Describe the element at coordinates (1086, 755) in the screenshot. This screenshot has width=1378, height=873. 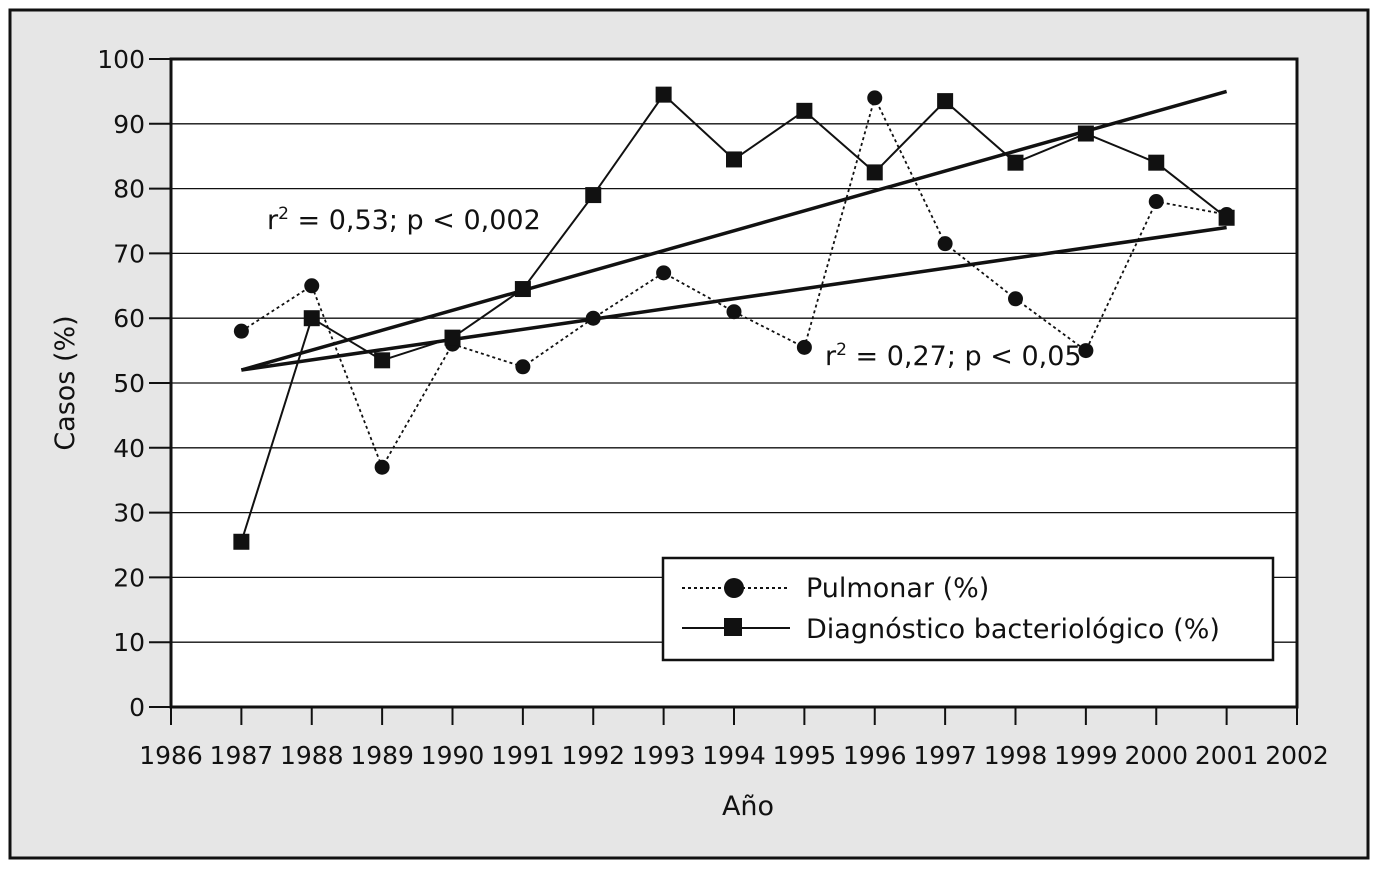
I see `x-tick-label-1999: 1999` at that location.